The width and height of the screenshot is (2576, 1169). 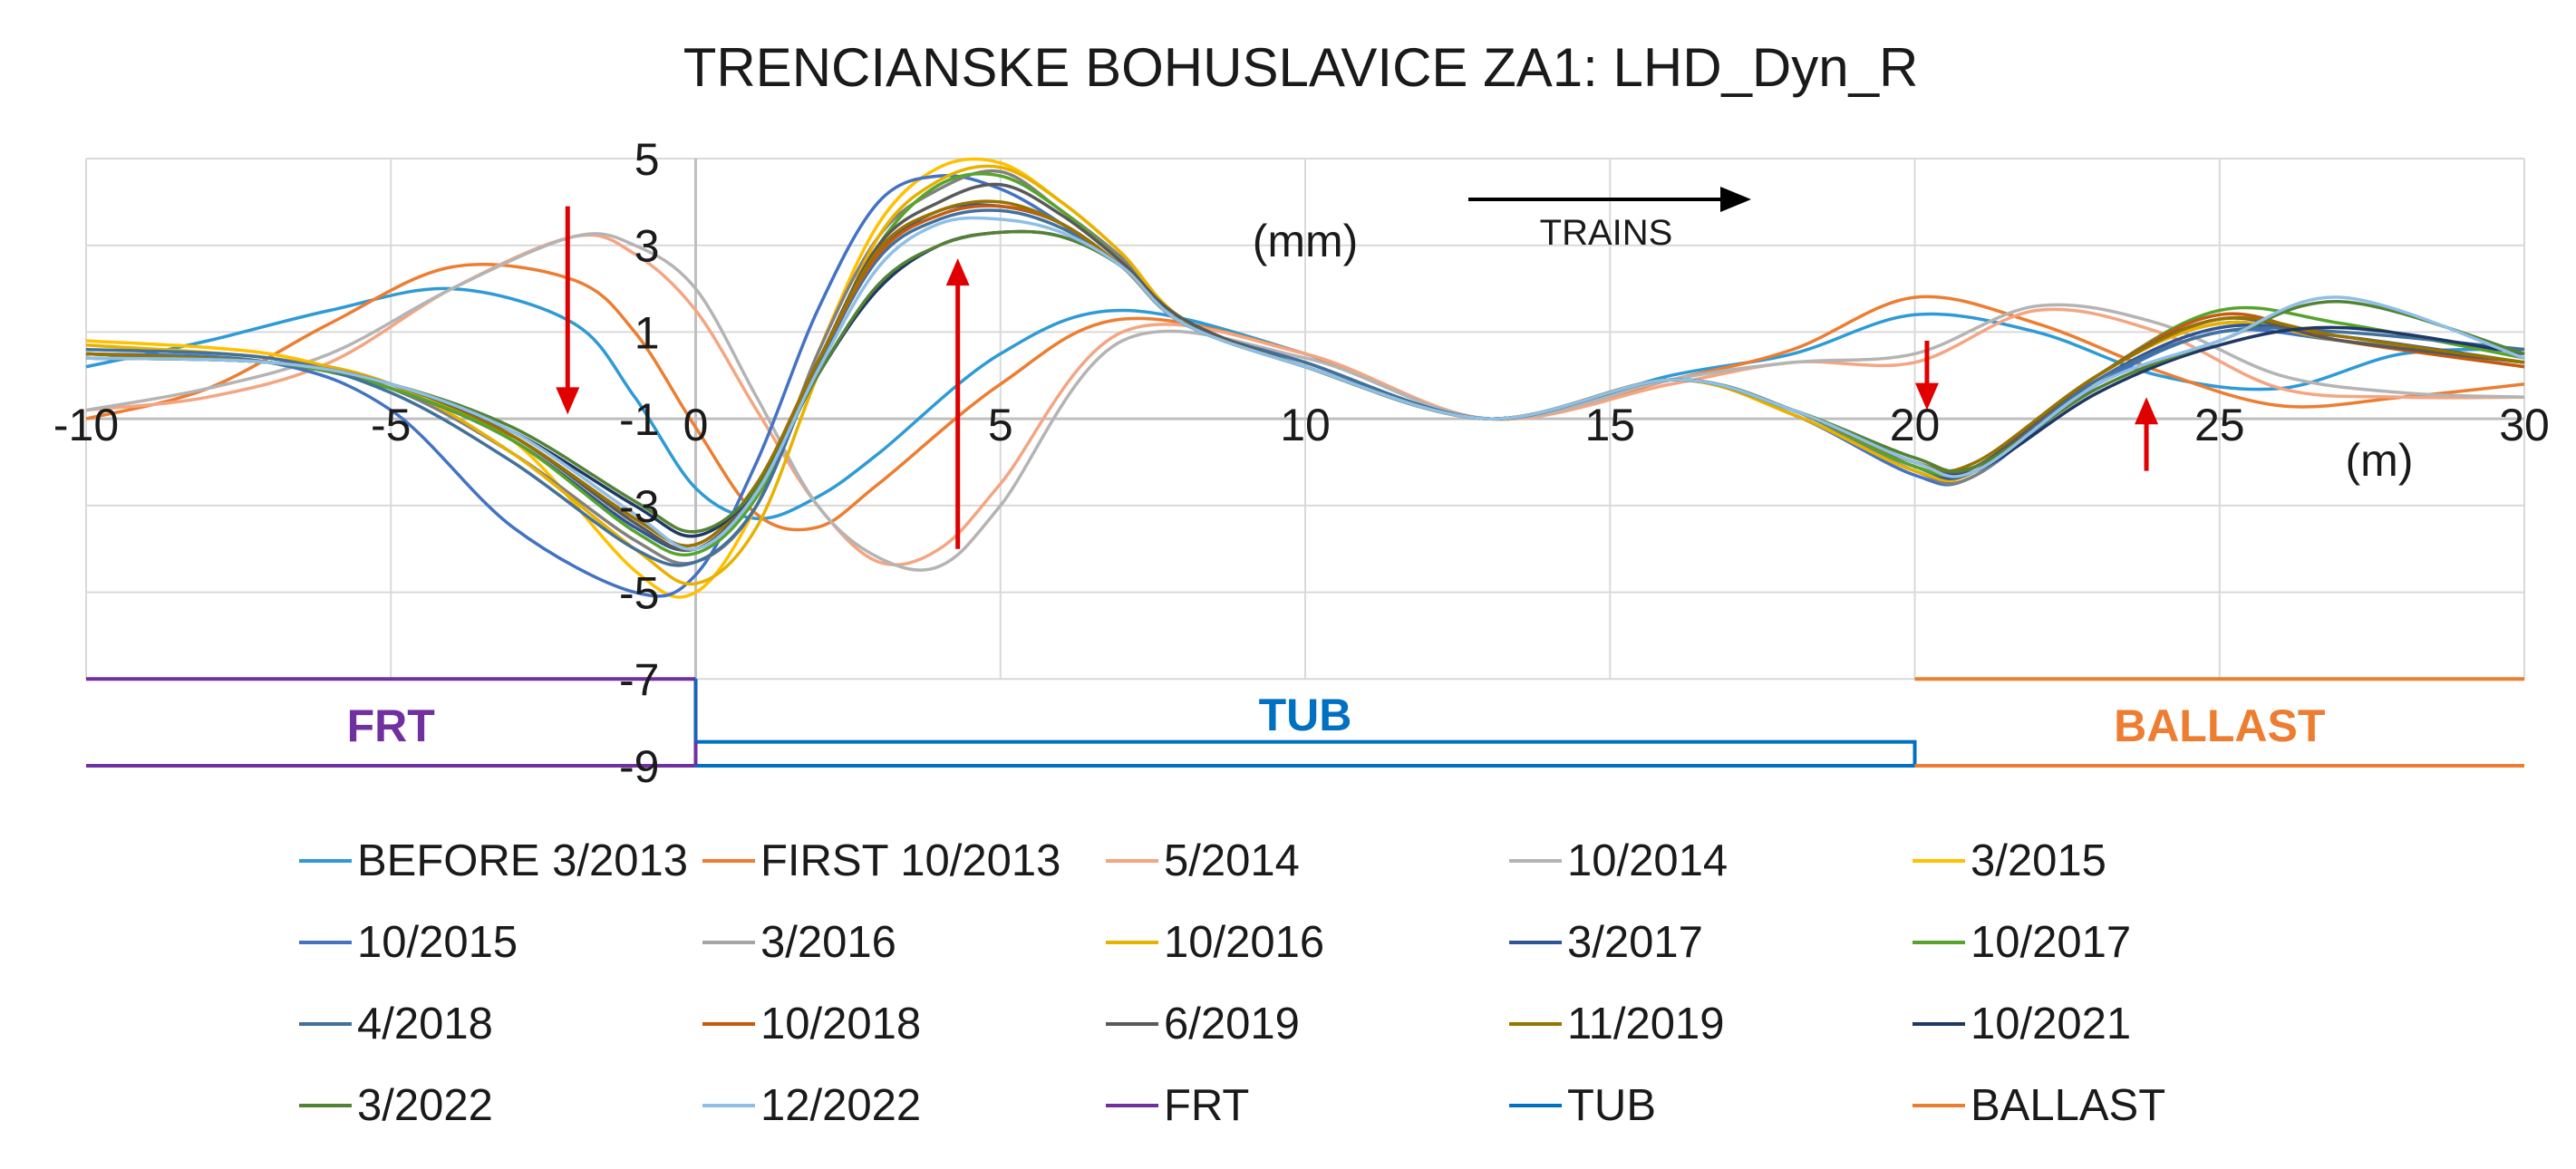 What do you see at coordinates (1635, 942) in the screenshot?
I see `legend-label: 3/2017` at bounding box center [1635, 942].